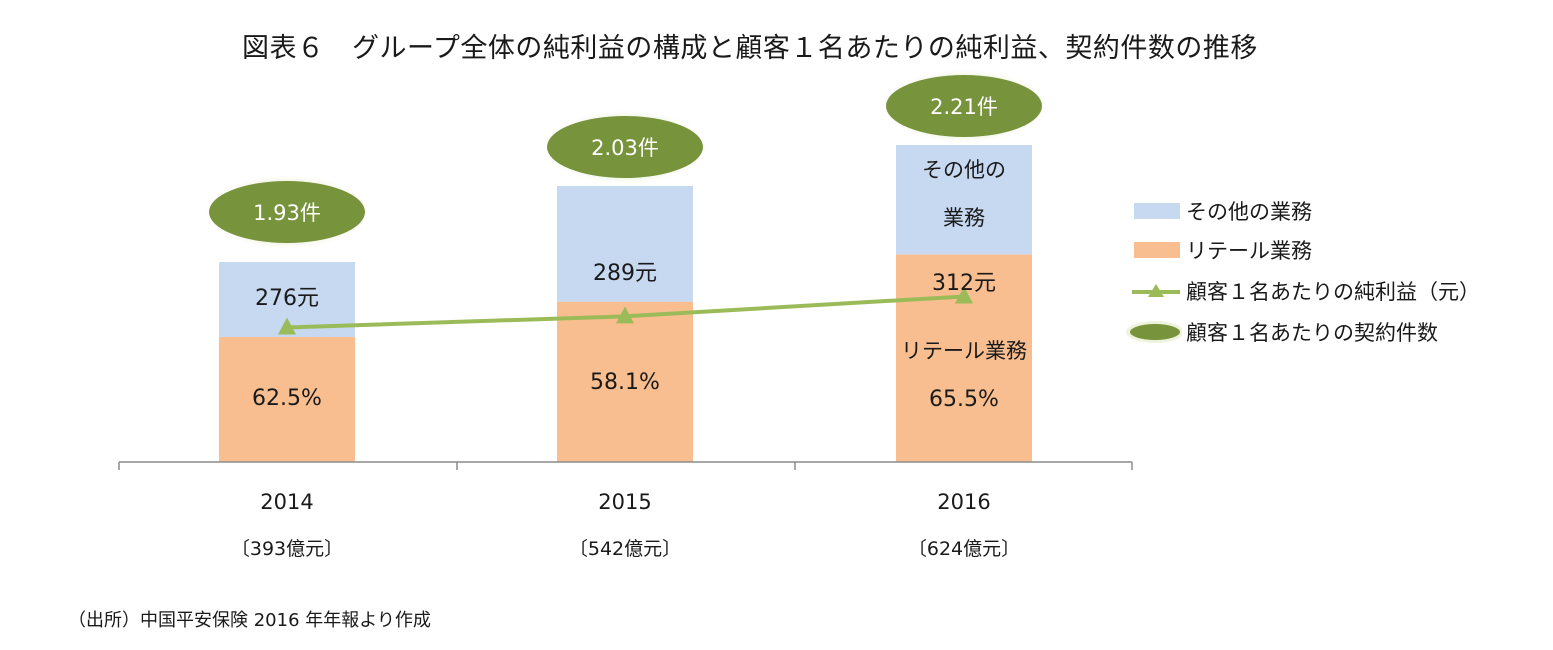  I want to click on contracts-label-2016: 2.21件, so click(964, 107).